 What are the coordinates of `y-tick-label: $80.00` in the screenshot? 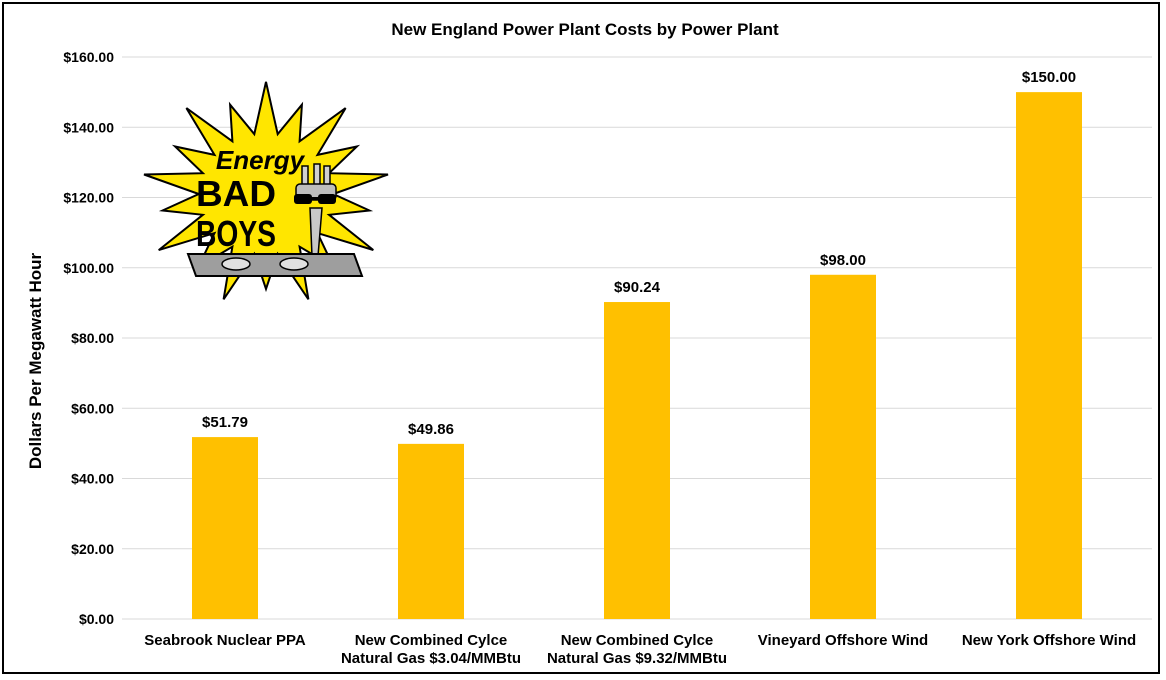 It's located at (92, 338).